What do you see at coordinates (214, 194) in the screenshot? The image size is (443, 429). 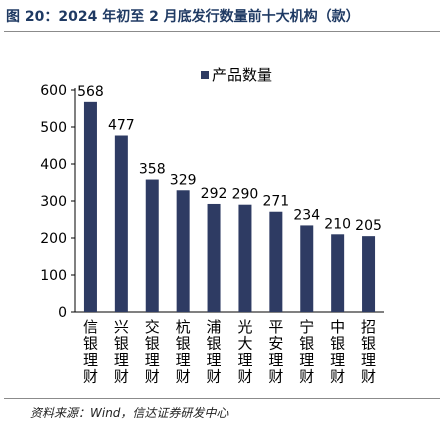 I see `data-label: 292` at bounding box center [214, 194].